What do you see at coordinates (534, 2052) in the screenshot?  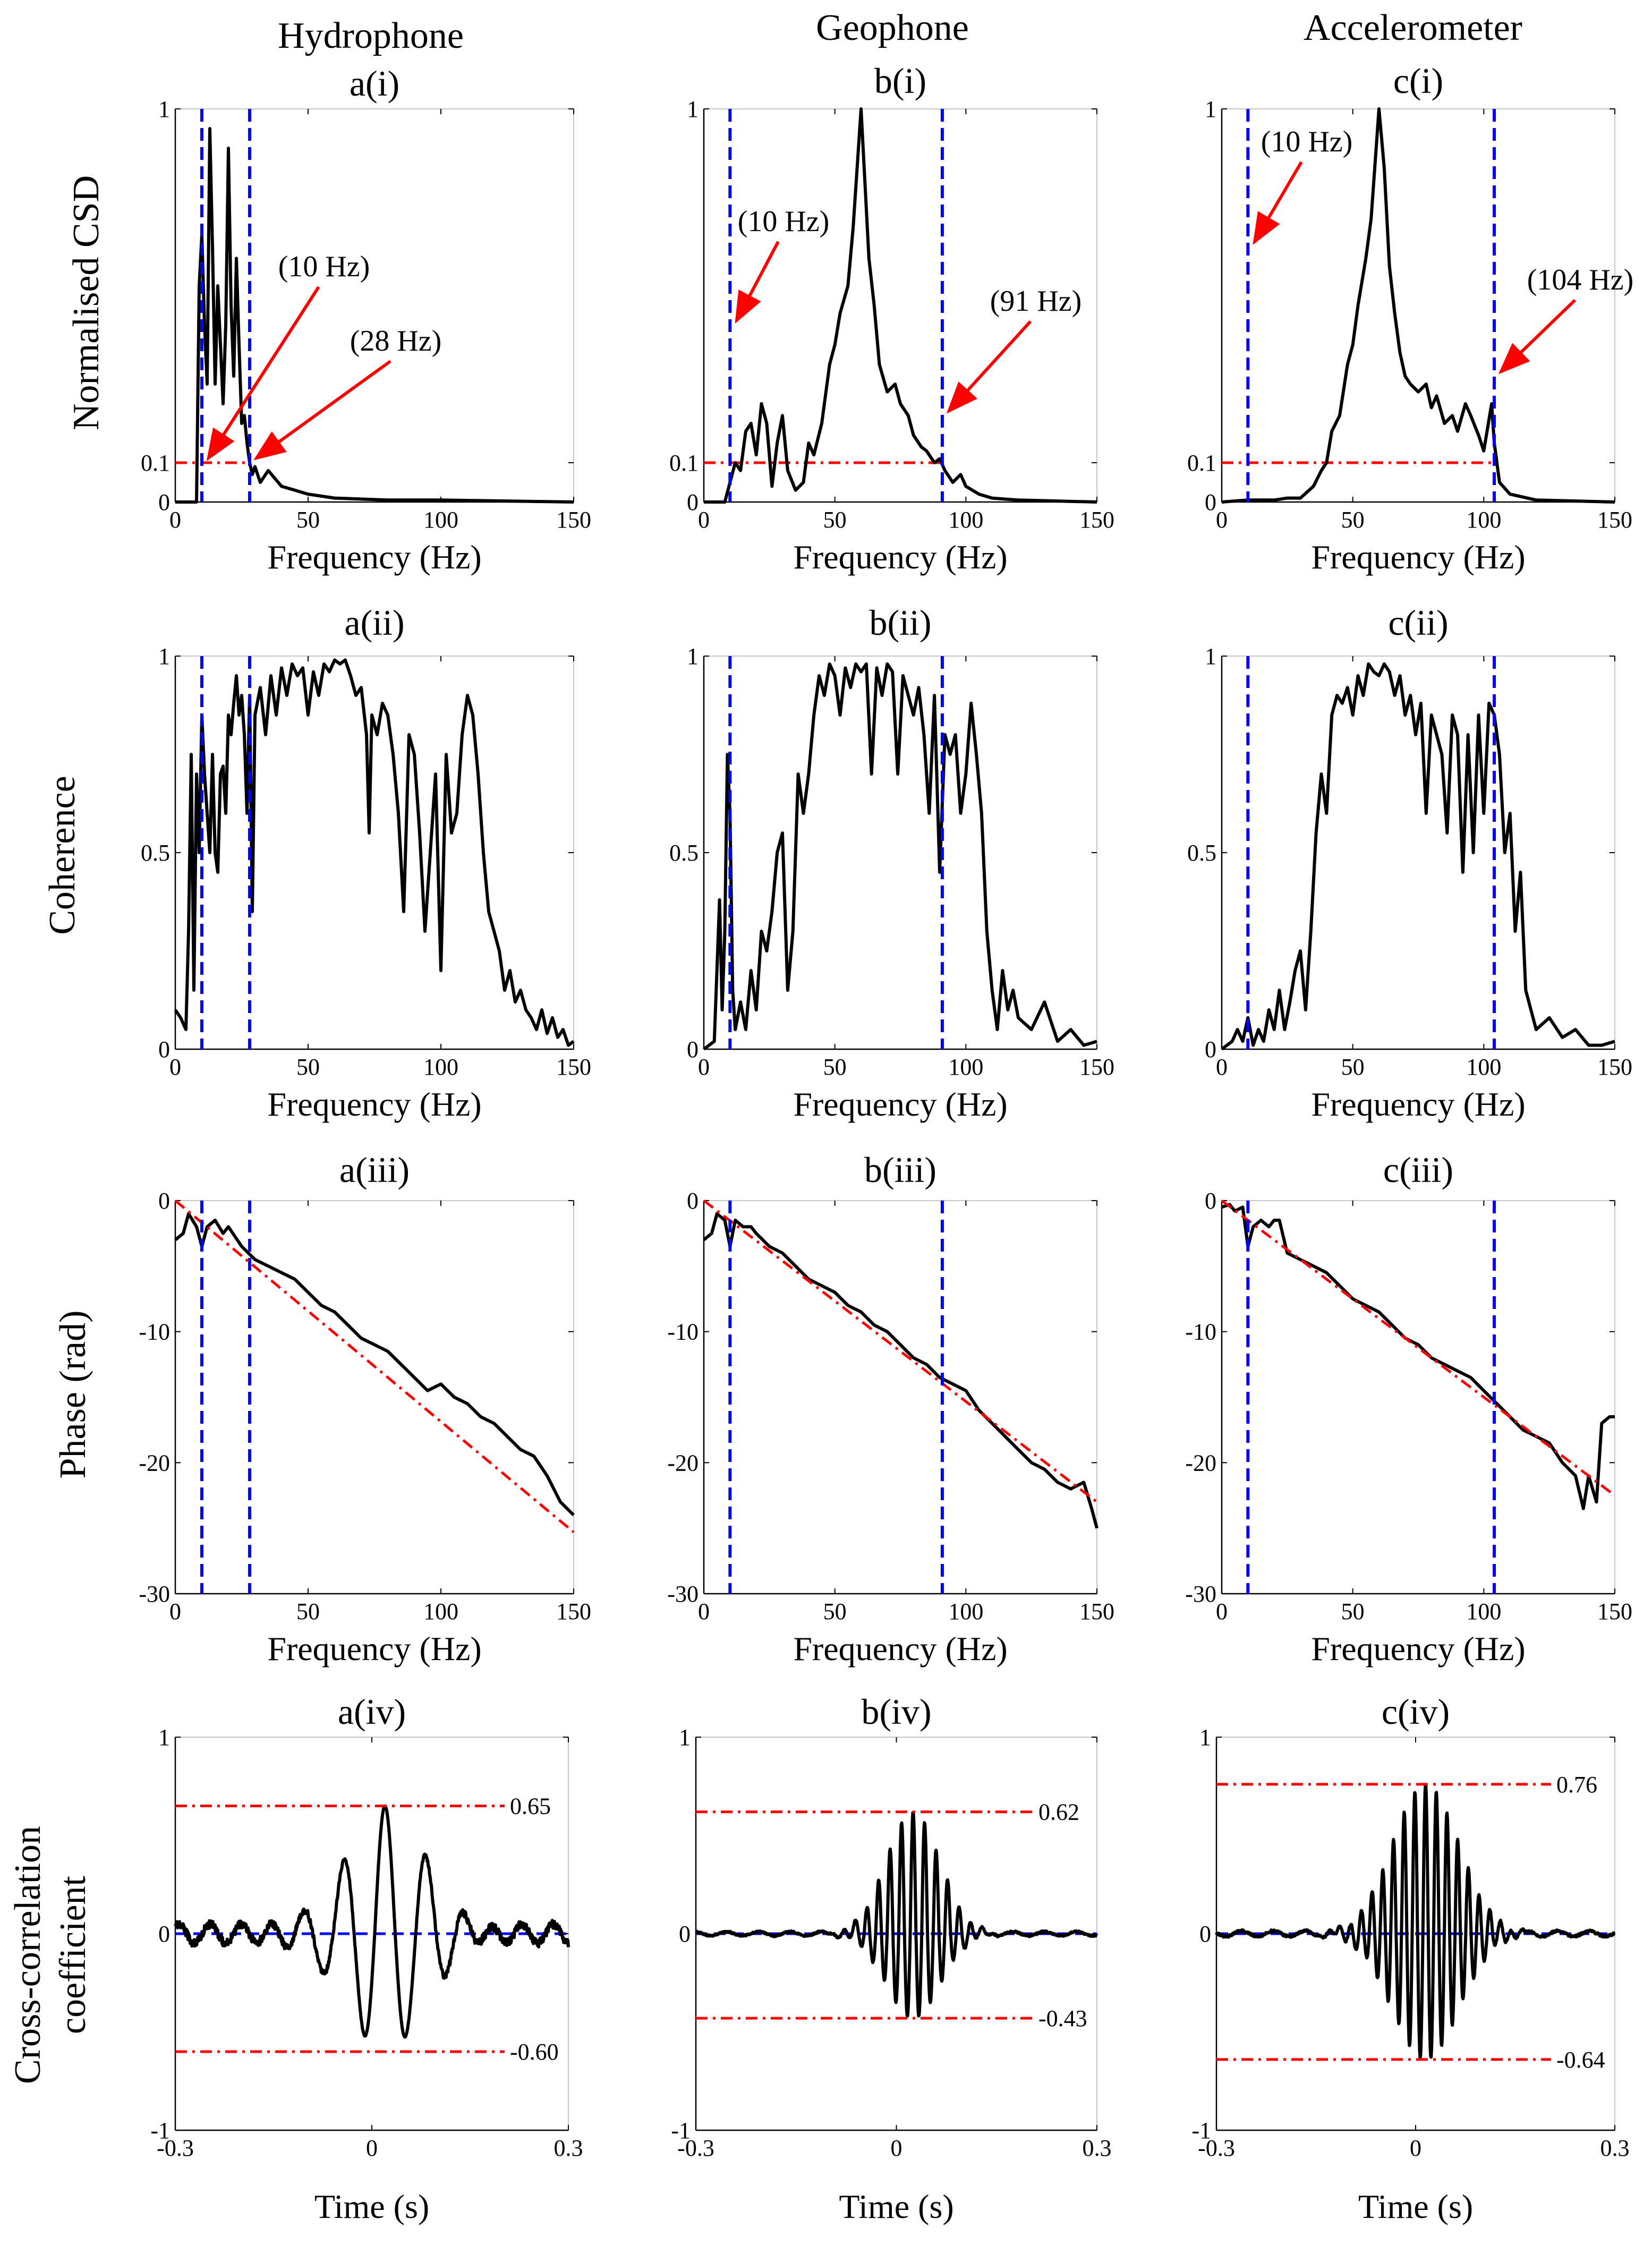 I see `min-value-label: -0.60` at bounding box center [534, 2052].